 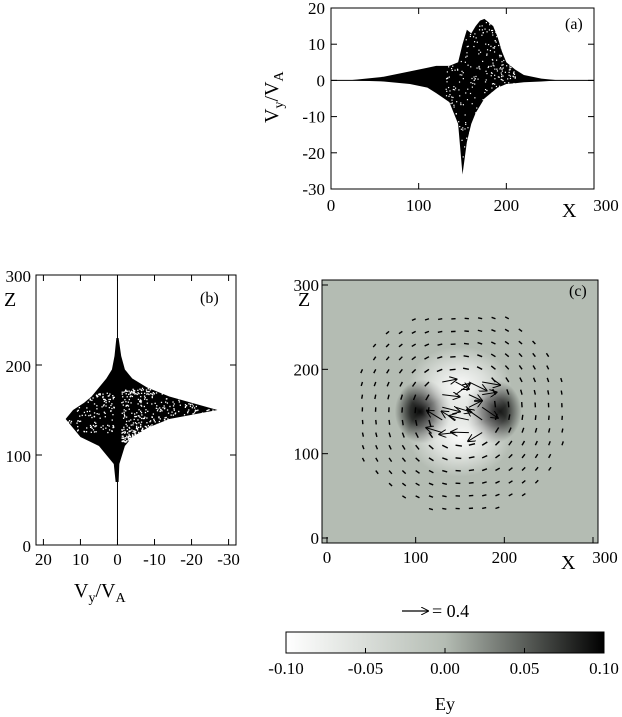 What do you see at coordinates (574, 24) in the screenshot?
I see `panel-a-label: (a)` at bounding box center [574, 24].